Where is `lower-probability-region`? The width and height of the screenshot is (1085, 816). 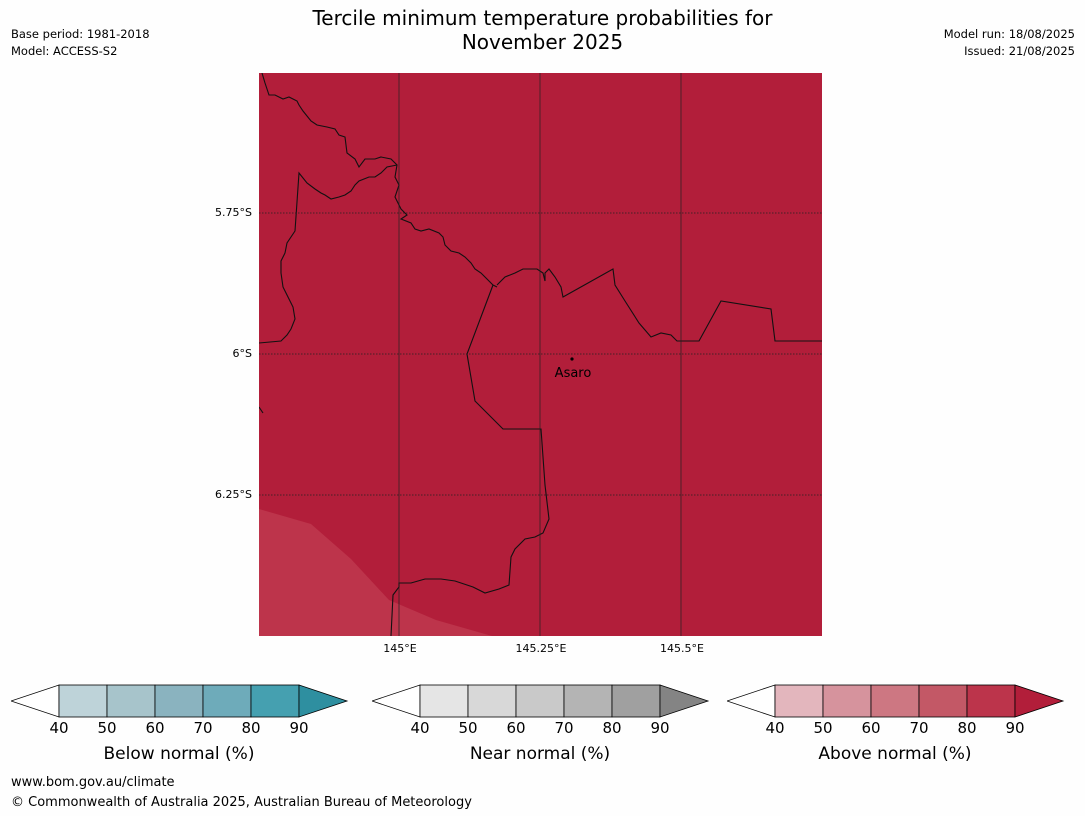
lower-probability-region is located at coordinates (375, 572).